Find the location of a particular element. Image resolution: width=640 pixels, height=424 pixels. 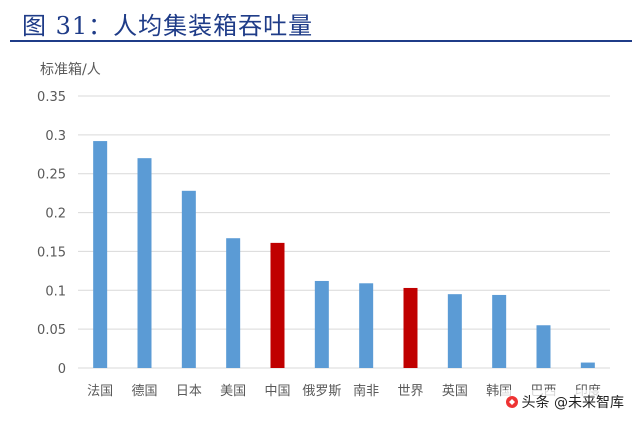

title-underline is located at coordinates (321, 41).